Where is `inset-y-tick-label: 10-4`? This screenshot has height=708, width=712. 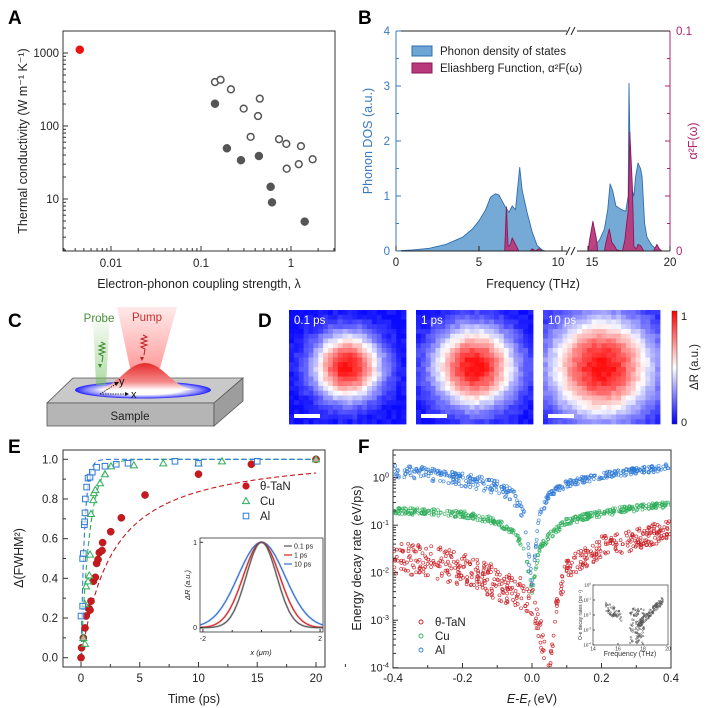
inset-y-tick-label: 10-4 is located at coordinates (587, 645).